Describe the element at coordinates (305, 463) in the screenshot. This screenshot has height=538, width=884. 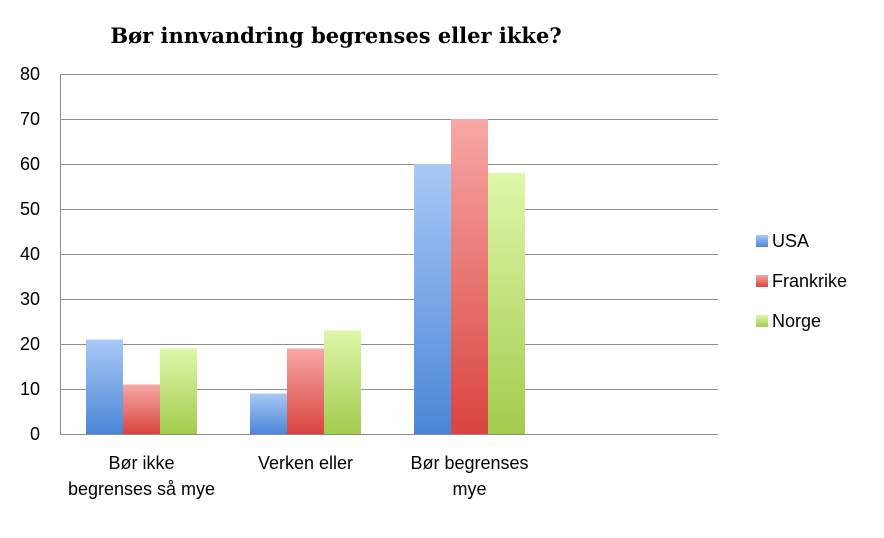
I see `x-category-label: Verken eller` at that location.